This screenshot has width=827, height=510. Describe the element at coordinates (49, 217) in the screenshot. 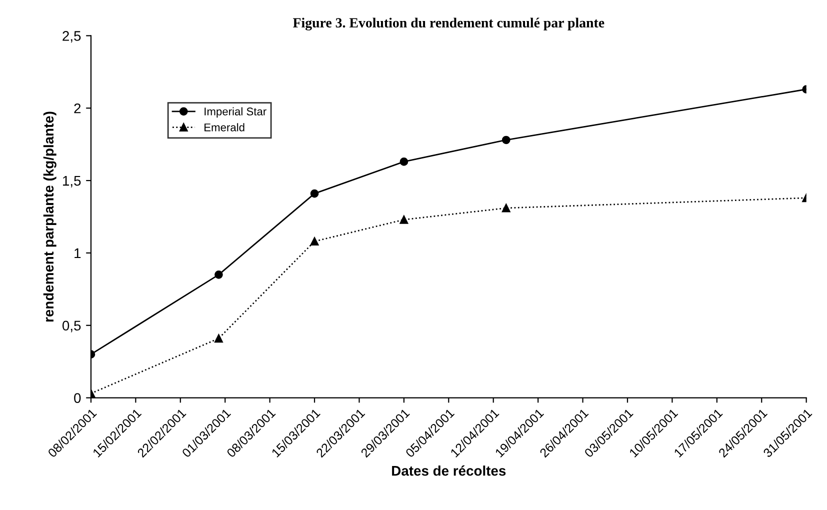

I see `y-axis-title: rendement parplante (kg/plante)` at that location.